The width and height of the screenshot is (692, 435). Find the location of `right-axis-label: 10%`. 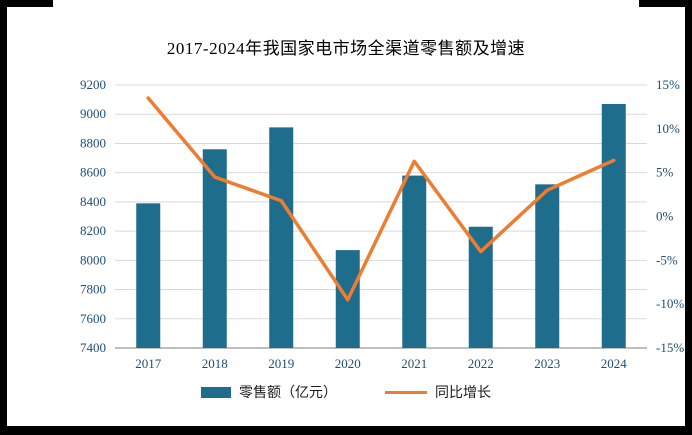

right-axis-label: 10% is located at coordinates (668, 128).